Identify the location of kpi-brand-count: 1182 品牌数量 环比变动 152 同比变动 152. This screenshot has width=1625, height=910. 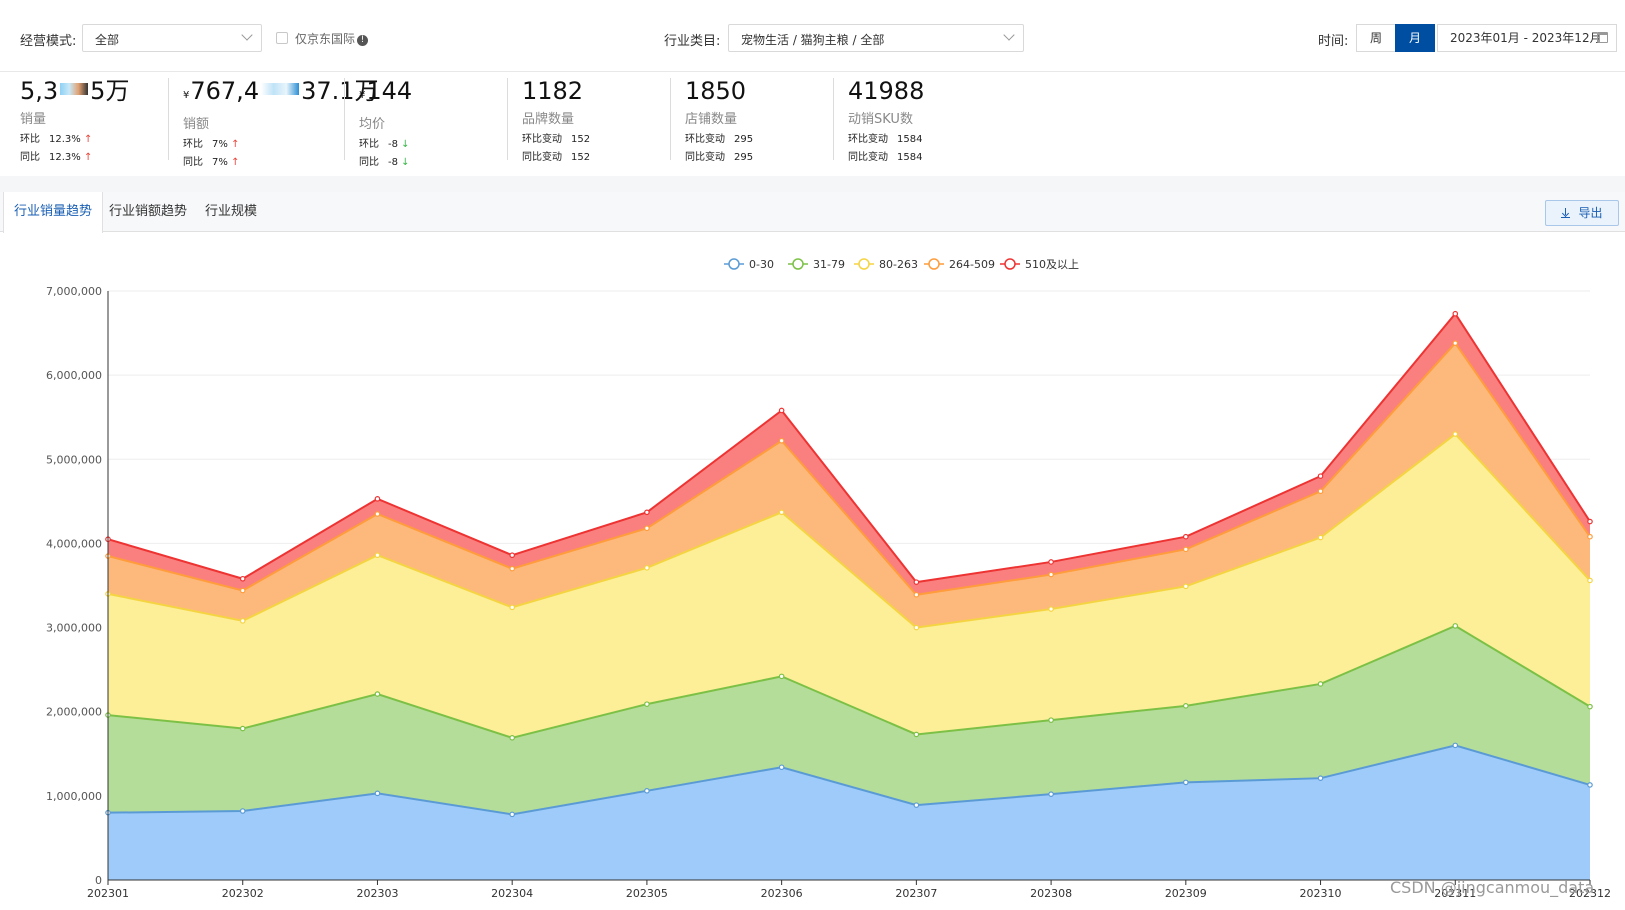
(556, 121).